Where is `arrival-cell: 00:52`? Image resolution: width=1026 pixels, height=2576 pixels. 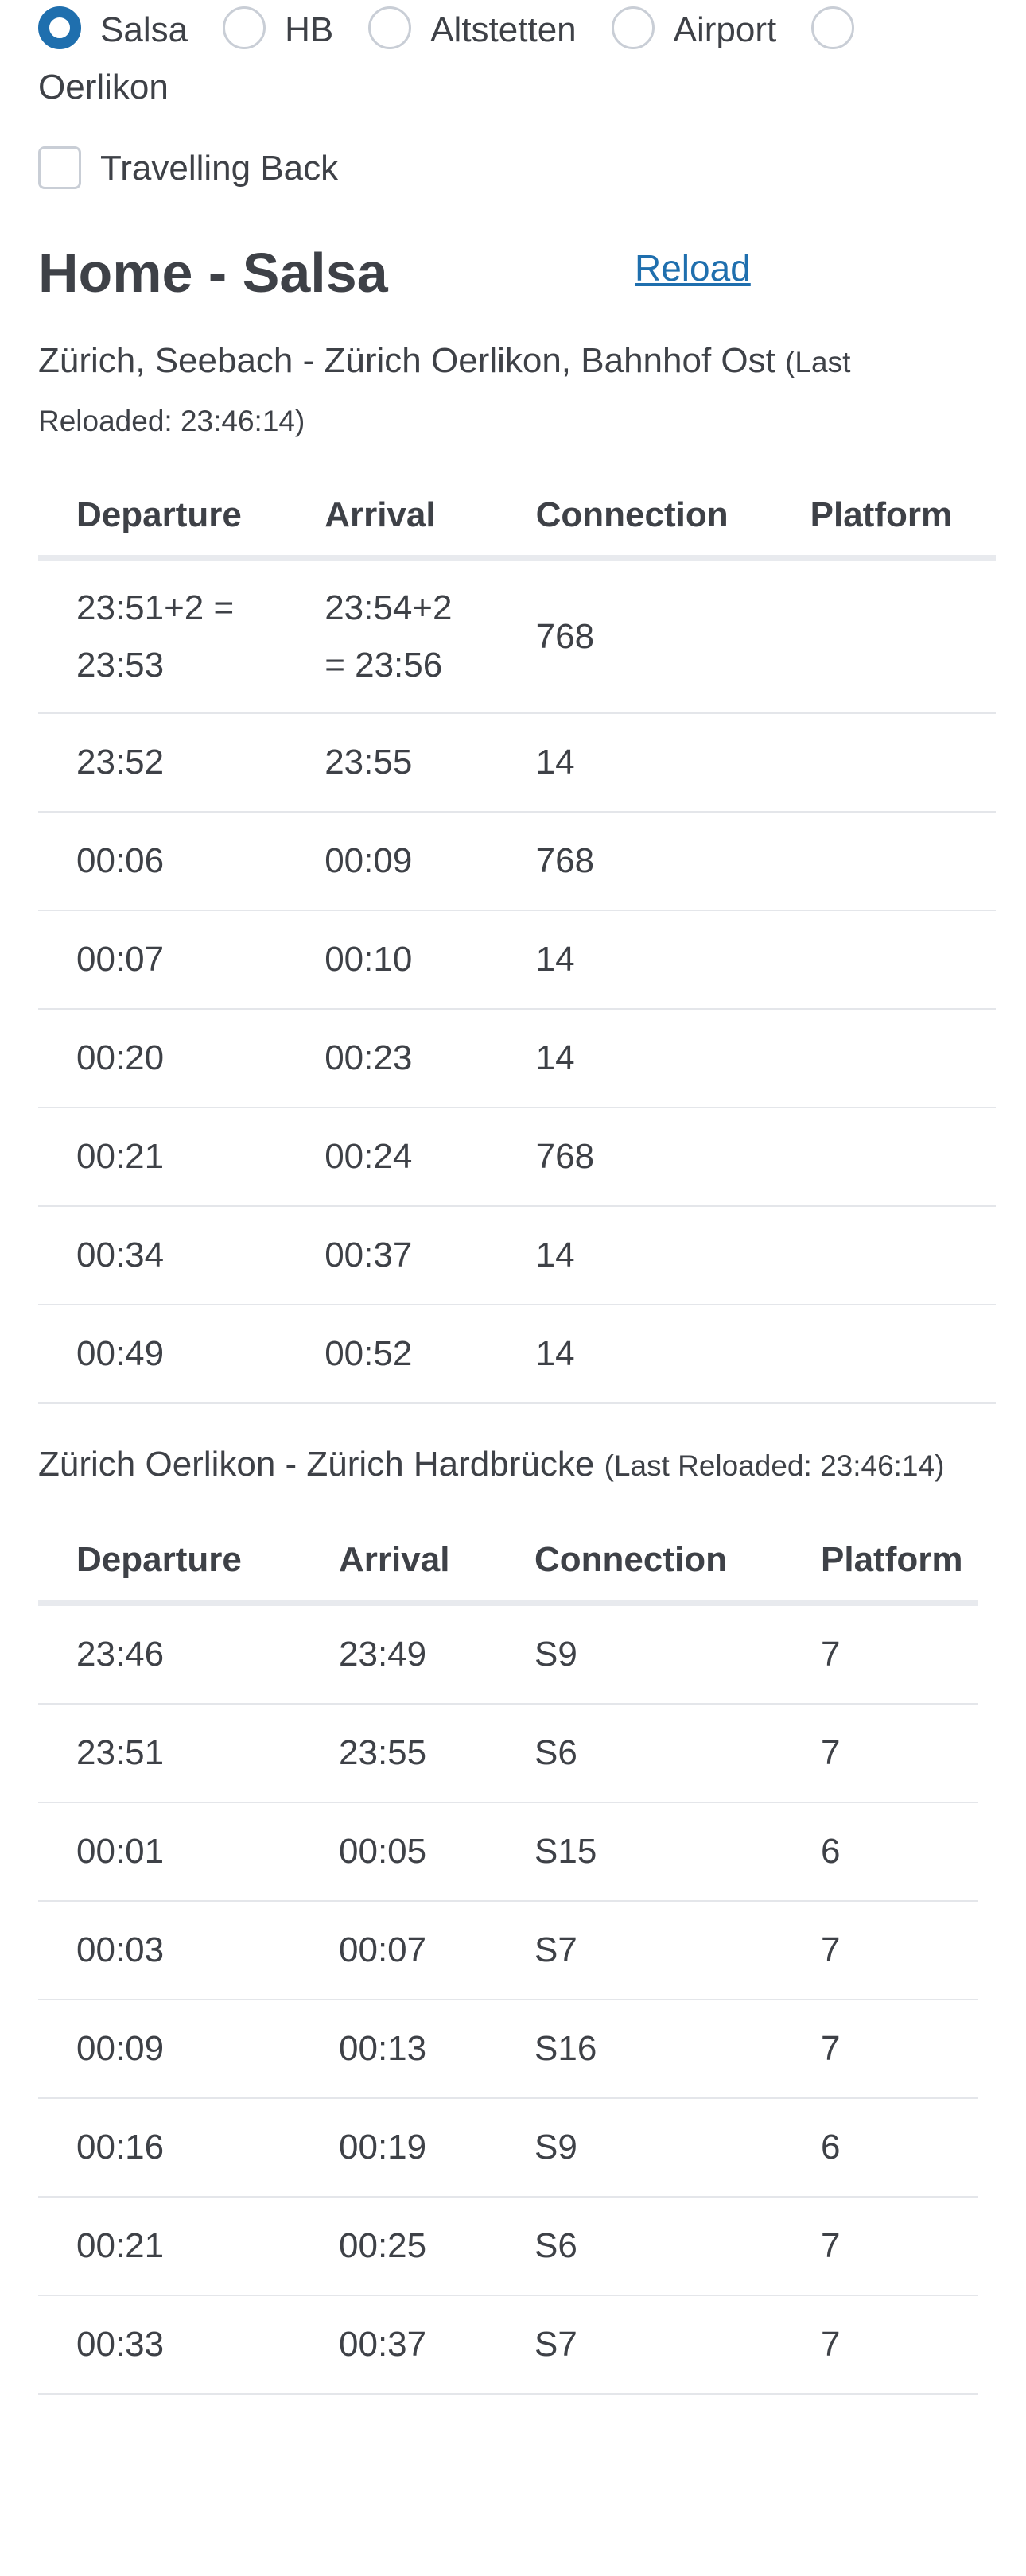 arrival-cell: 00:52 is located at coordinates (392, 1355).